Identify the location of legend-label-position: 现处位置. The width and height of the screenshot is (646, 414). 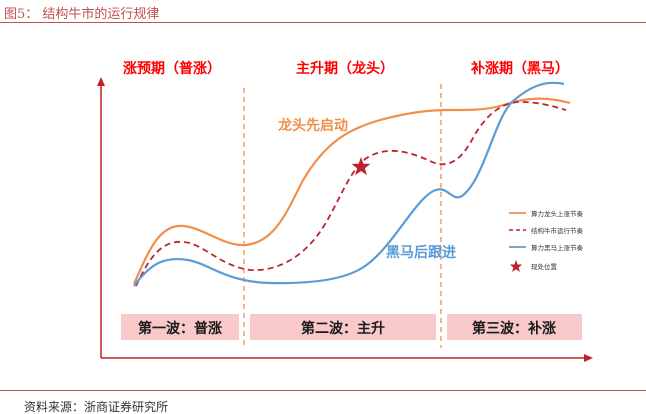
(544, 266).